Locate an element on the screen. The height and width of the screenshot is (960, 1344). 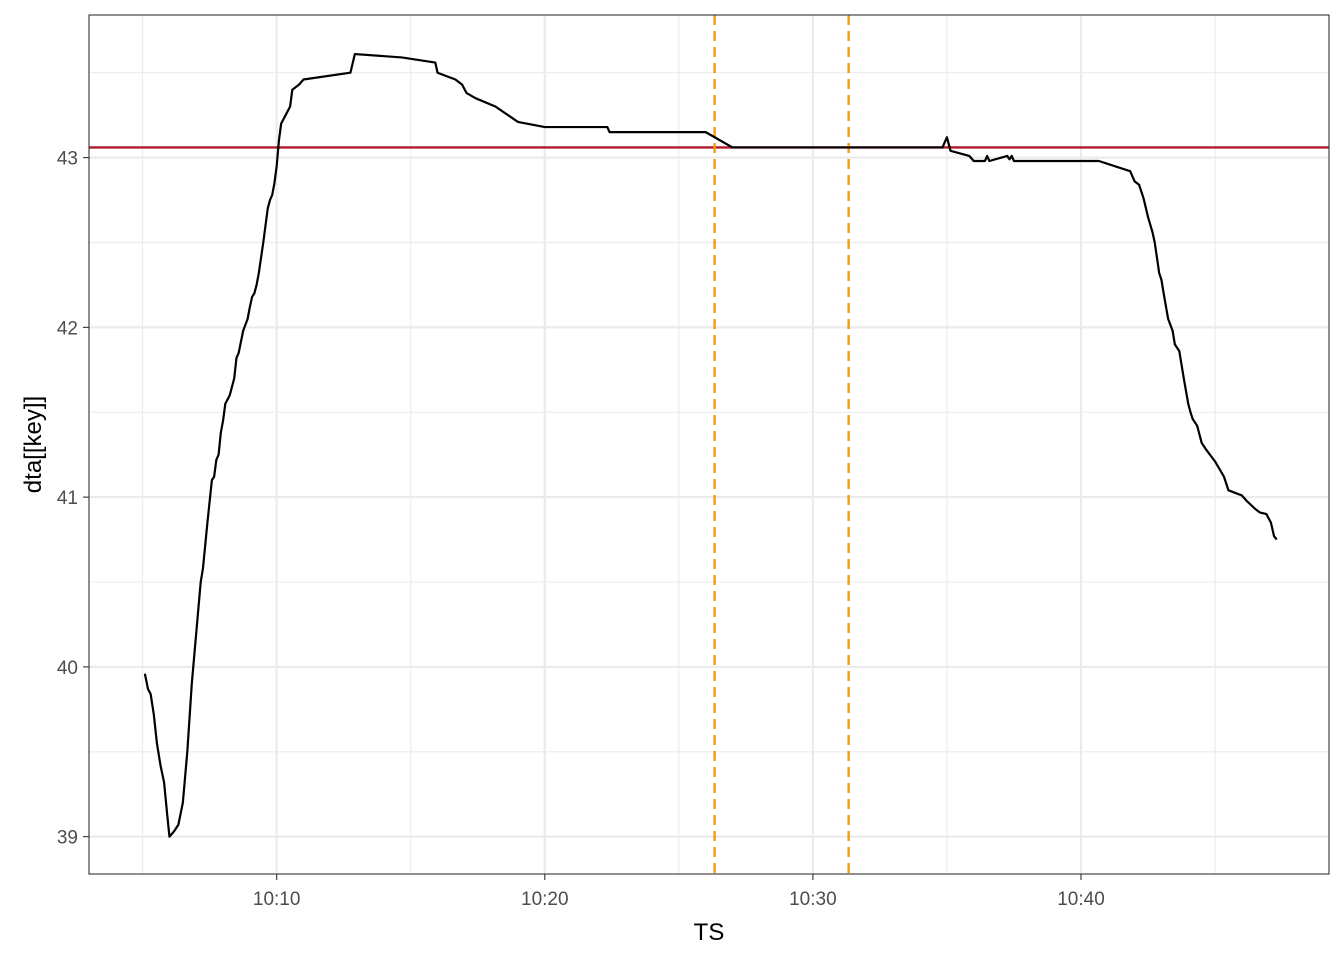
y-tick-label: 39 is located at coordinates (67, 838).